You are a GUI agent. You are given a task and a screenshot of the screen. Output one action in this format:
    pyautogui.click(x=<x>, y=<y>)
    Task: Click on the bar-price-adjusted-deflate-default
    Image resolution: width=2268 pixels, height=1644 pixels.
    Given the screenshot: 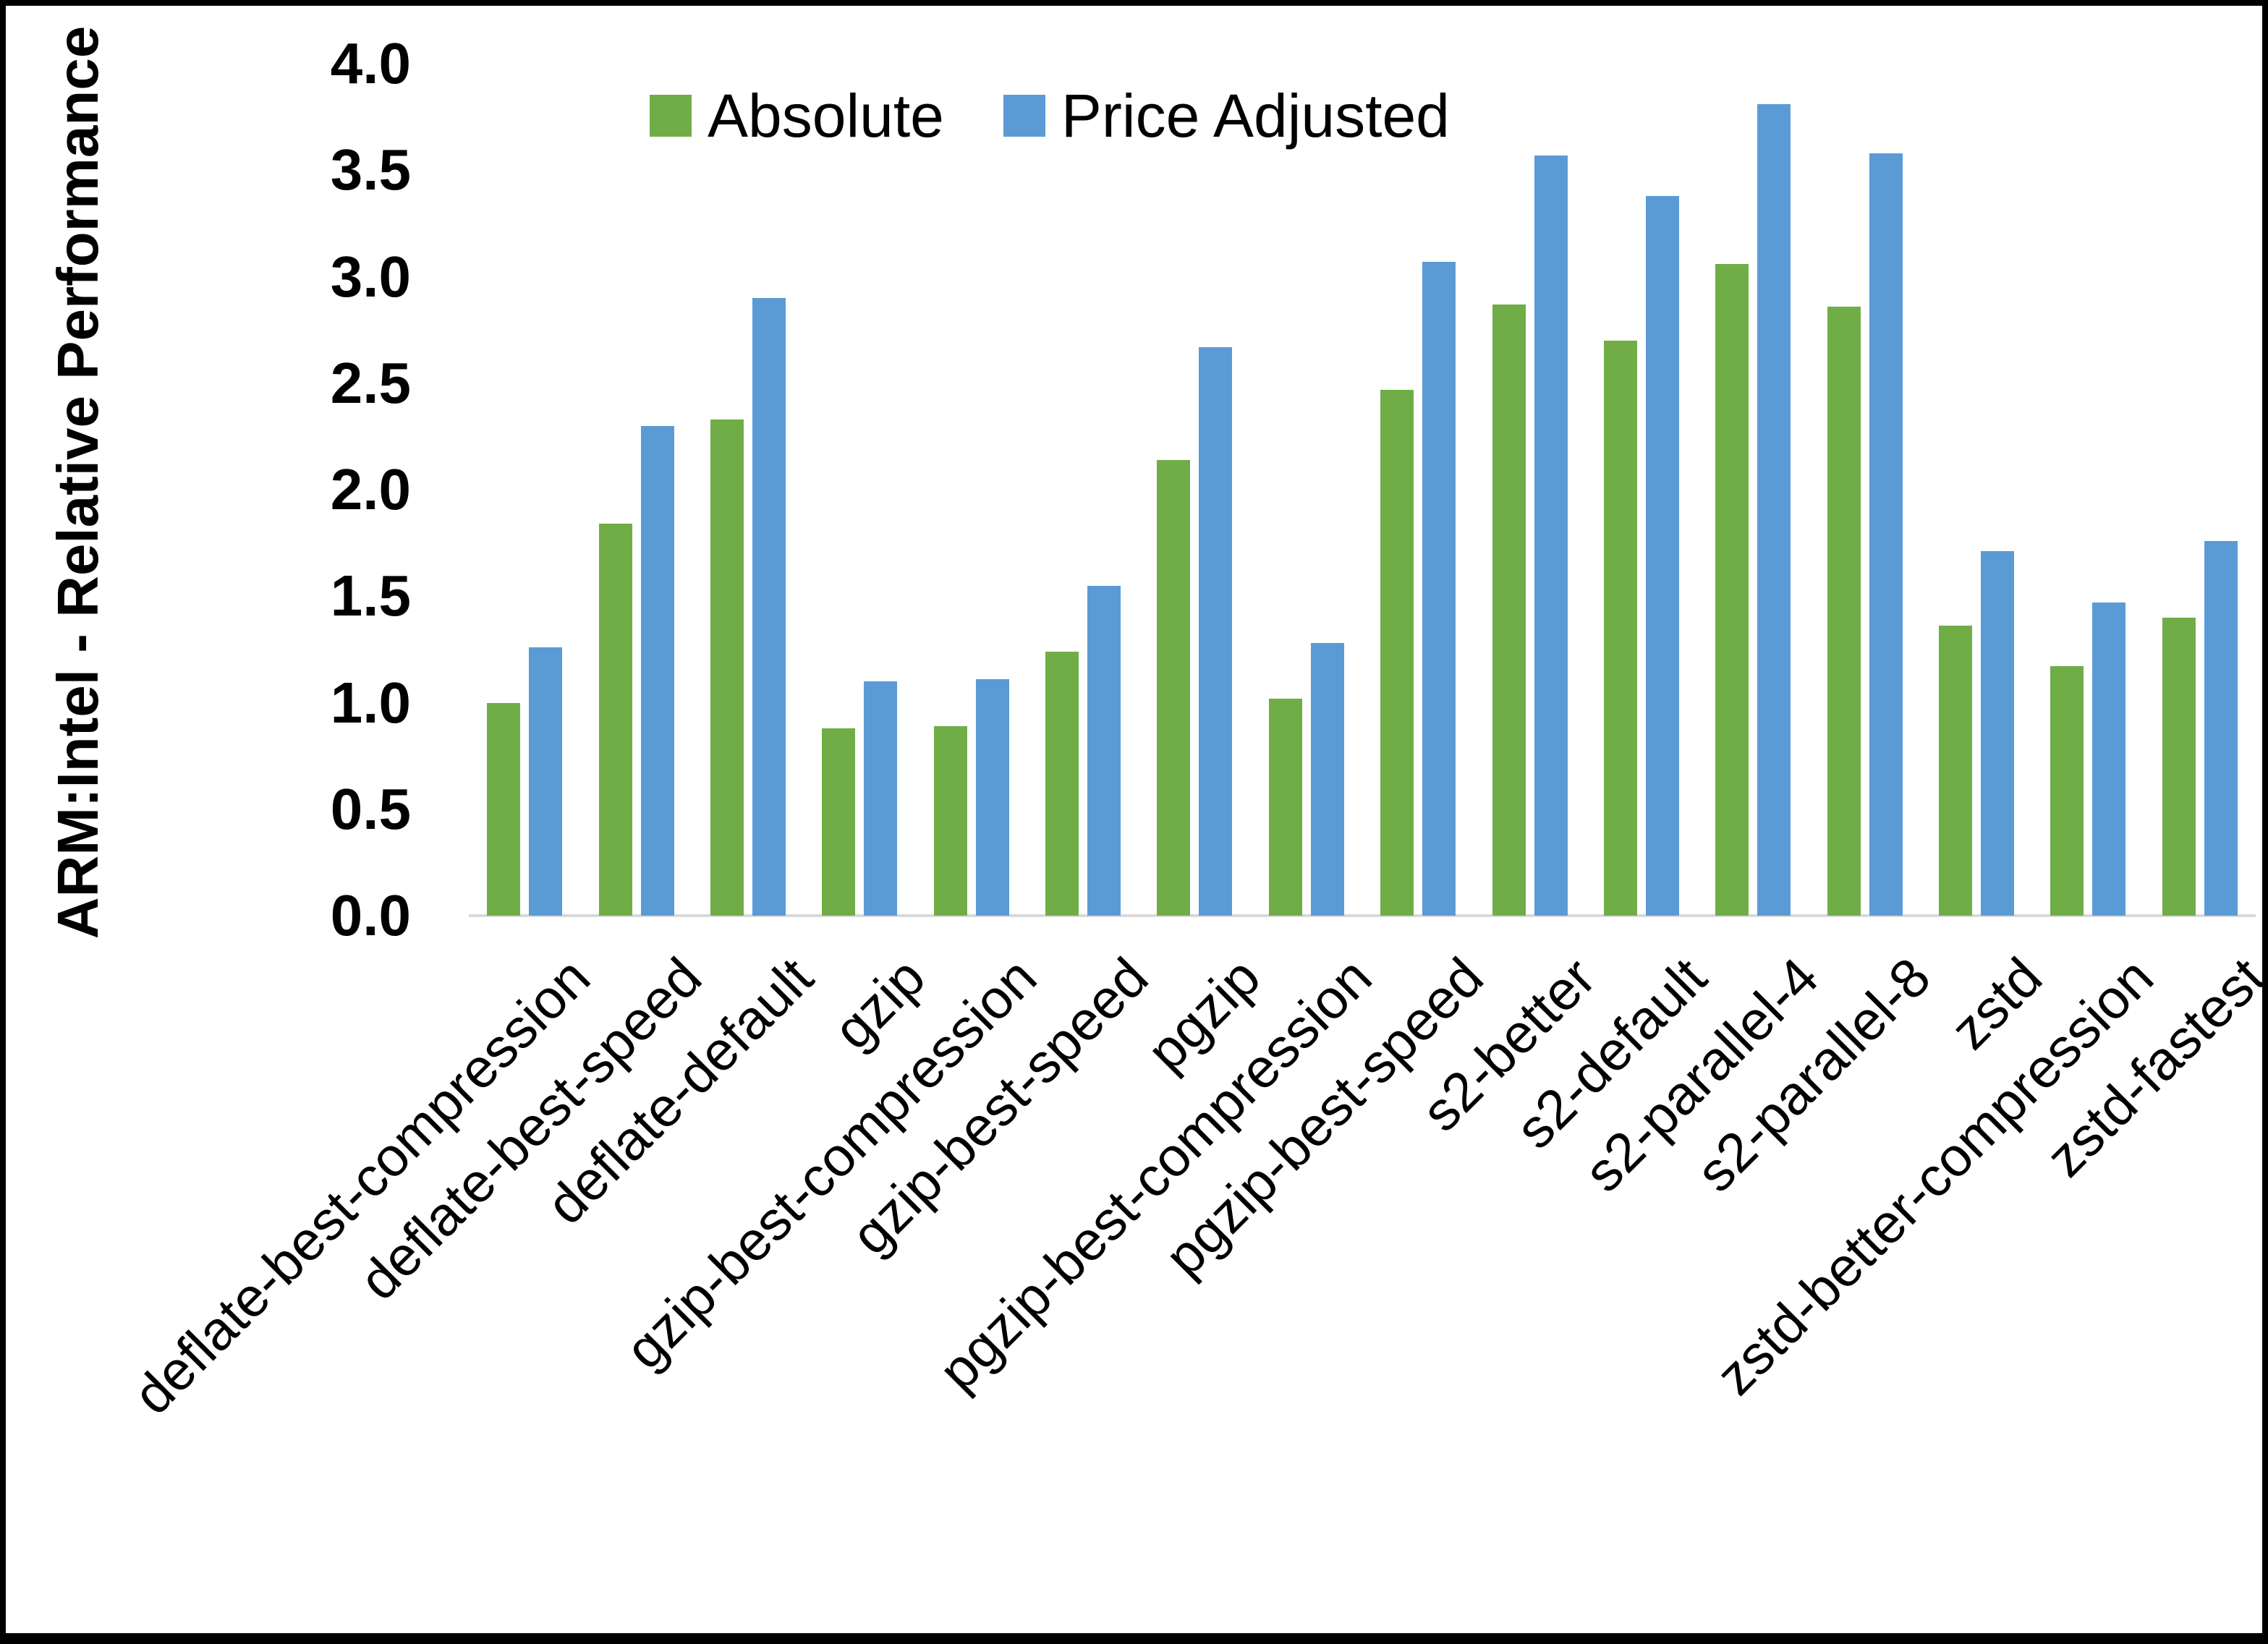 What is the action you would take?
    pyautogui.click(x=769, y=606)
    